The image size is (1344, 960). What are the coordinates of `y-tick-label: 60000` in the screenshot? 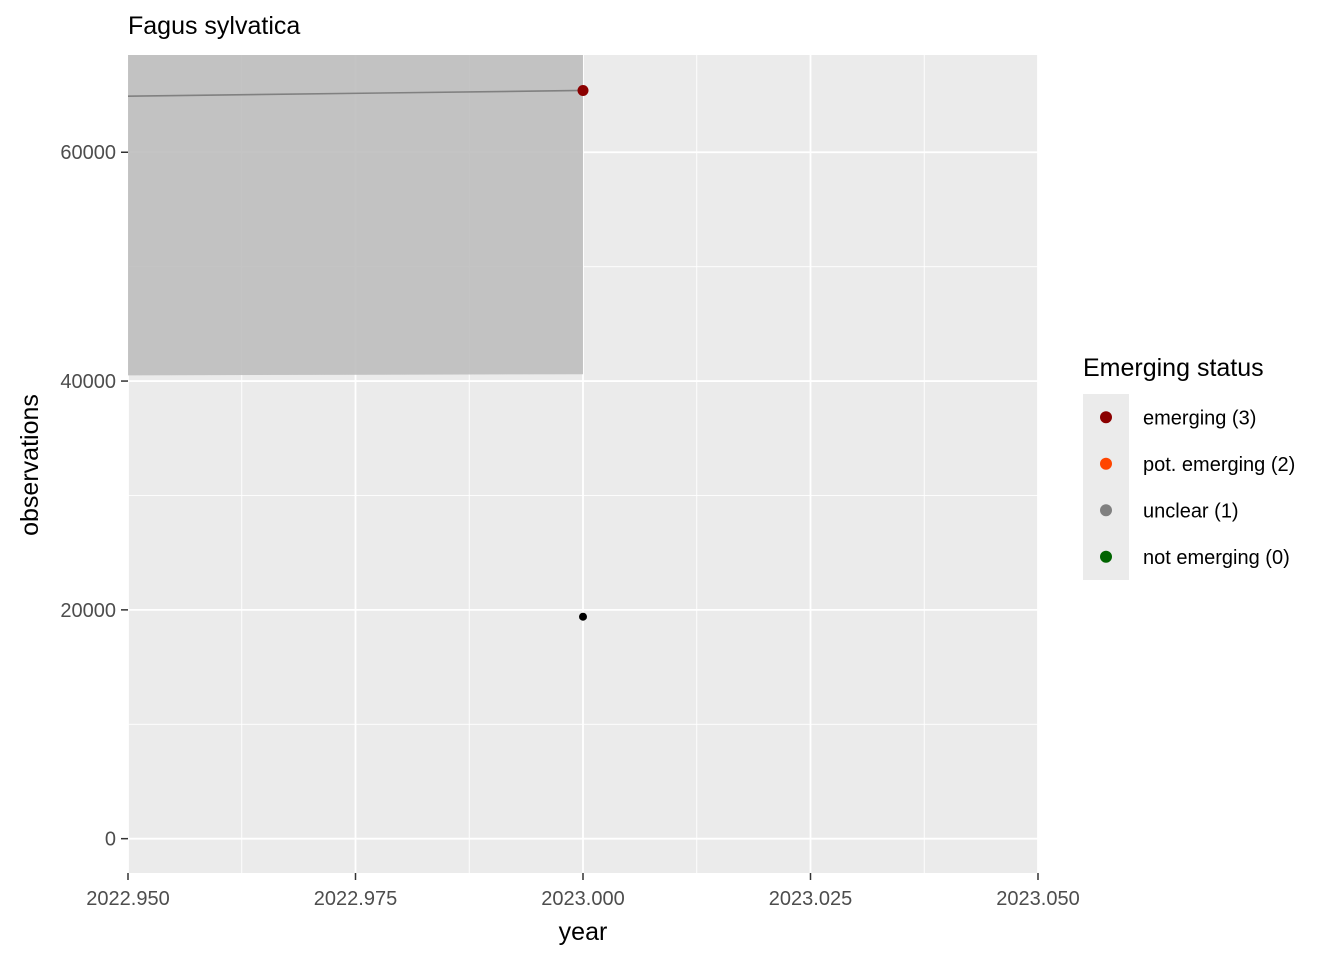 It's located at (88, 153).